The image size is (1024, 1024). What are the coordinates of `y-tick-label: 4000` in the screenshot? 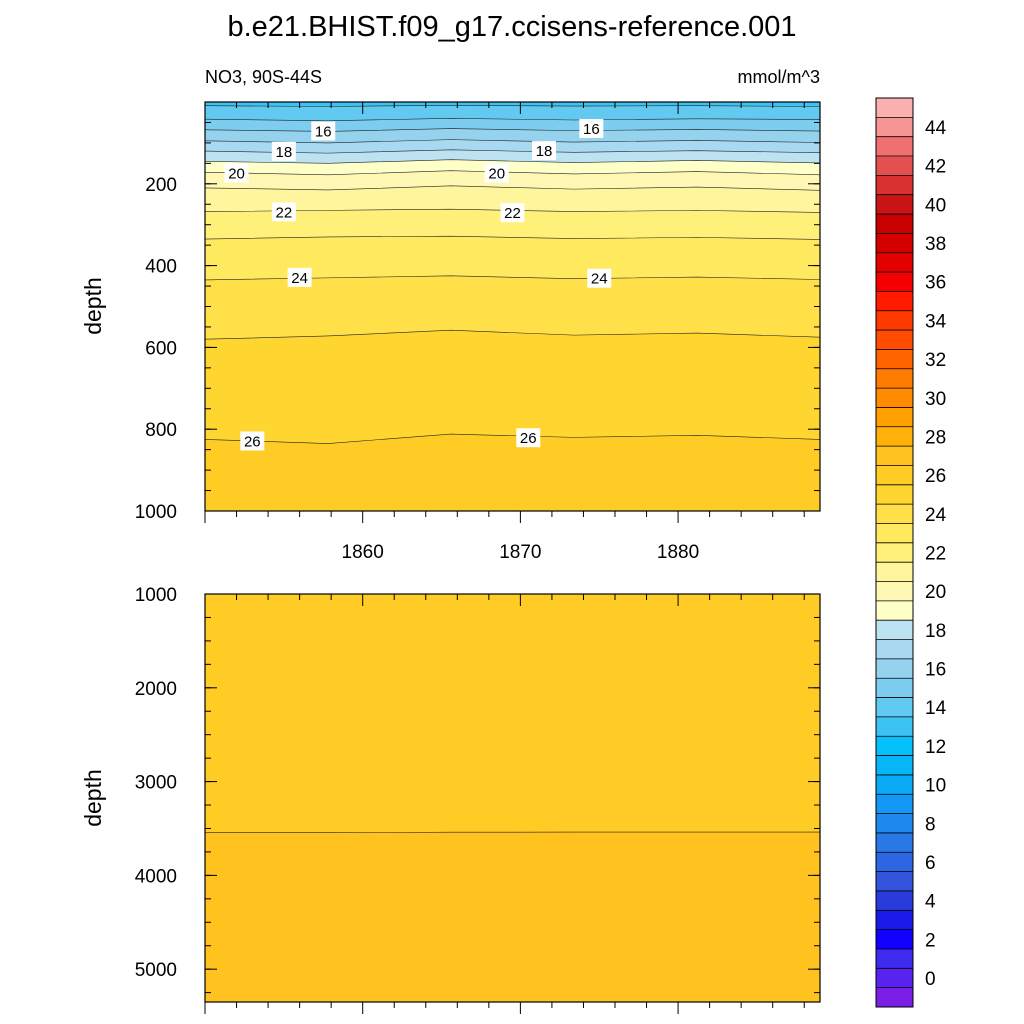 It's located at (156, 876).